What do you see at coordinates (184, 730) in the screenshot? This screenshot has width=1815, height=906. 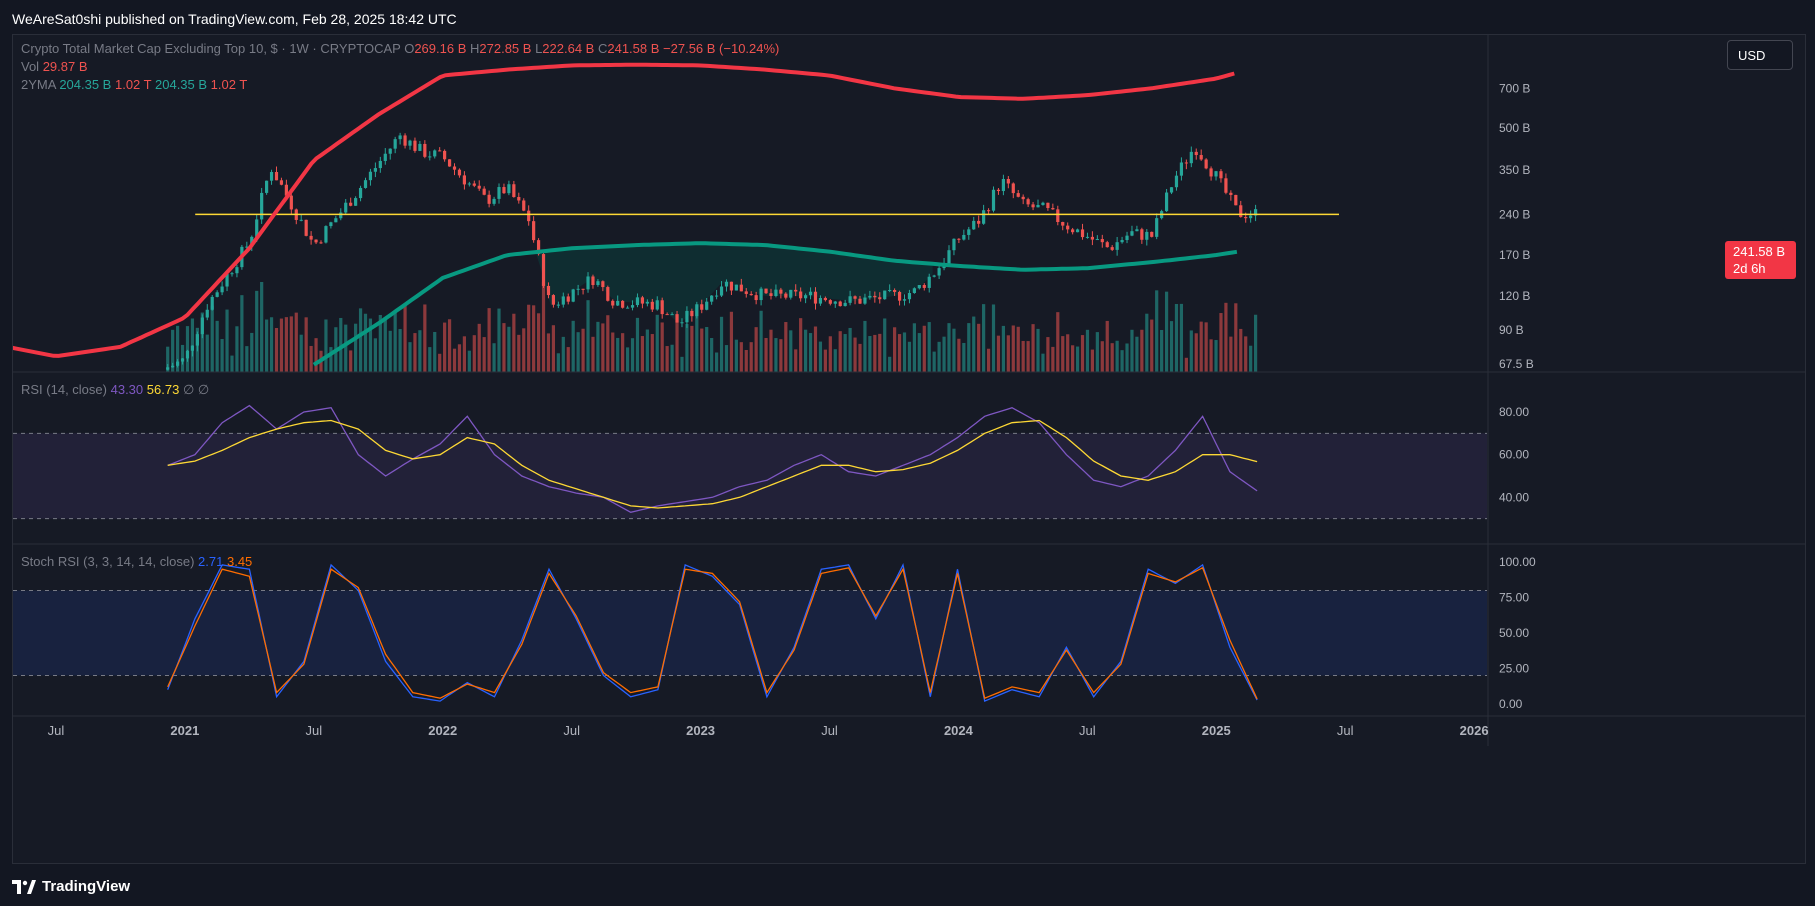 I see `time-tick-label: 2021` at bounding box center [184, 730].